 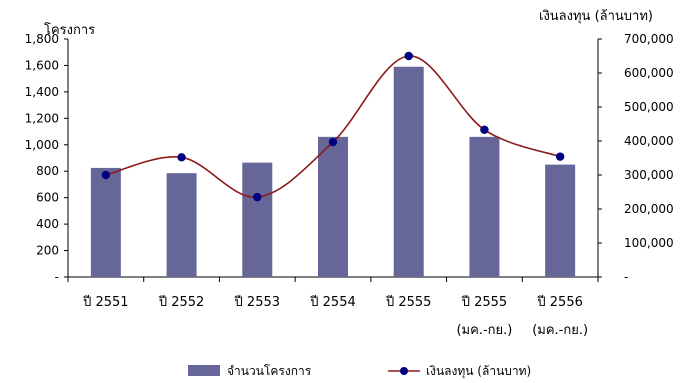 What do you see at coordinates (626, 277) in the screenshot?
I see `y-right-tick-label: -` at bounding box center [626, 277].